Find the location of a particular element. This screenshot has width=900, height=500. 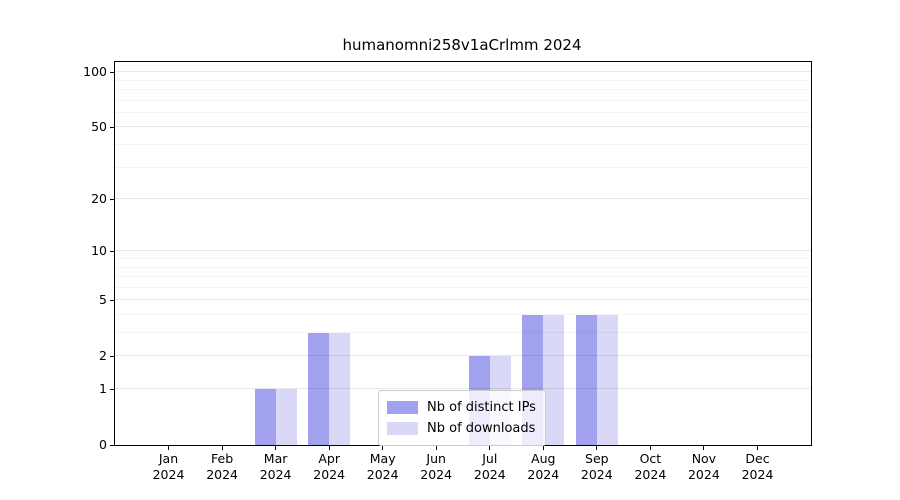

x-tick-label-line: Oct is located at coordinates (650, 458).